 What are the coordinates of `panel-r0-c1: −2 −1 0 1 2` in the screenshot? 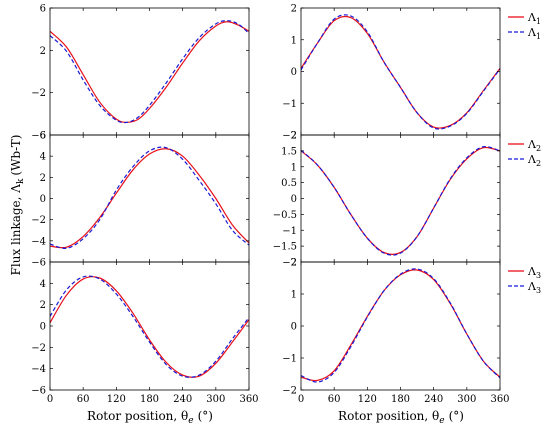 It's located at (391, 73).